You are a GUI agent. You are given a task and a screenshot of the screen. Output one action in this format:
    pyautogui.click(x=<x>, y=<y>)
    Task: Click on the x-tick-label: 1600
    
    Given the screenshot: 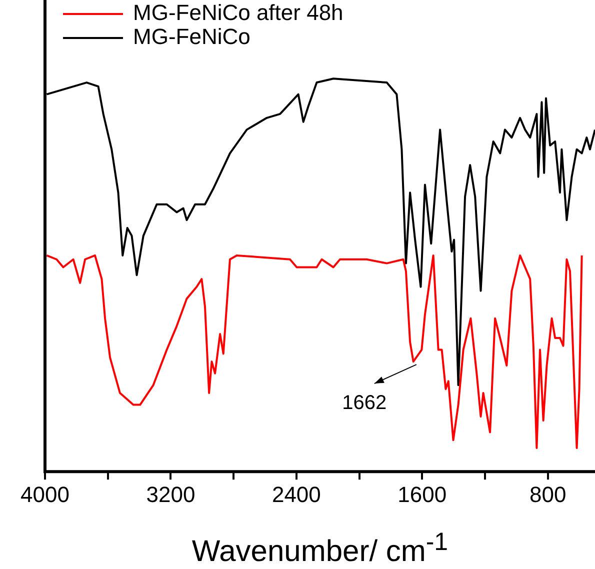 What is the action you would take?
    pyautogui.click(x=422, y=494)
    